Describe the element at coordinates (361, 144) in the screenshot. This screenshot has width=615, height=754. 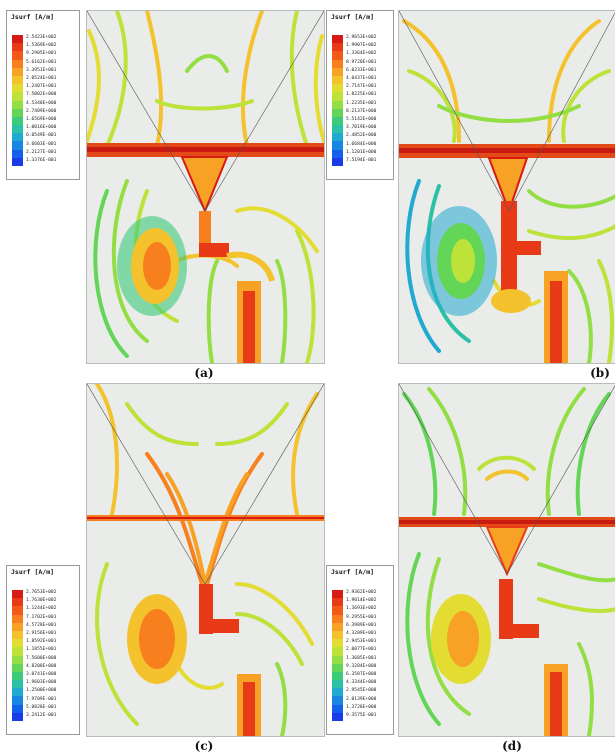
I see `legend-b-value-label: 1.6684E+000` at that location.